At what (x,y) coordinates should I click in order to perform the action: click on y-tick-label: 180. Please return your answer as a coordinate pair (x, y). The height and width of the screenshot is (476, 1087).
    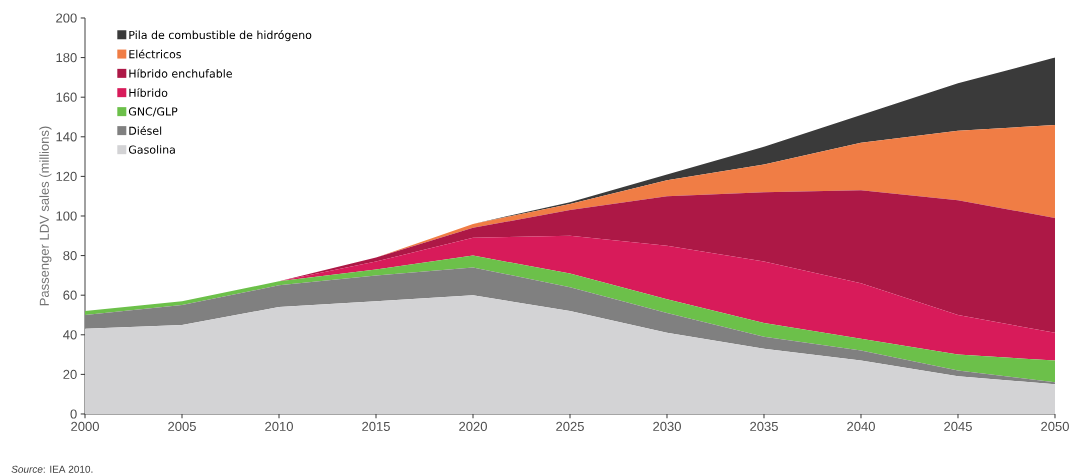
    Looking at the image, I should click on (66, 57).